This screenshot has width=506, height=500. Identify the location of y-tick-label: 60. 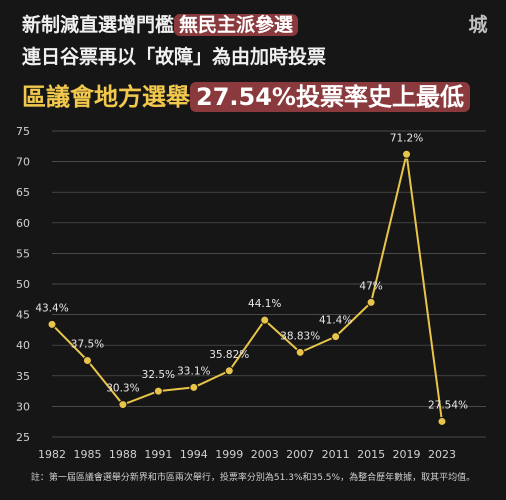
(23, 223).